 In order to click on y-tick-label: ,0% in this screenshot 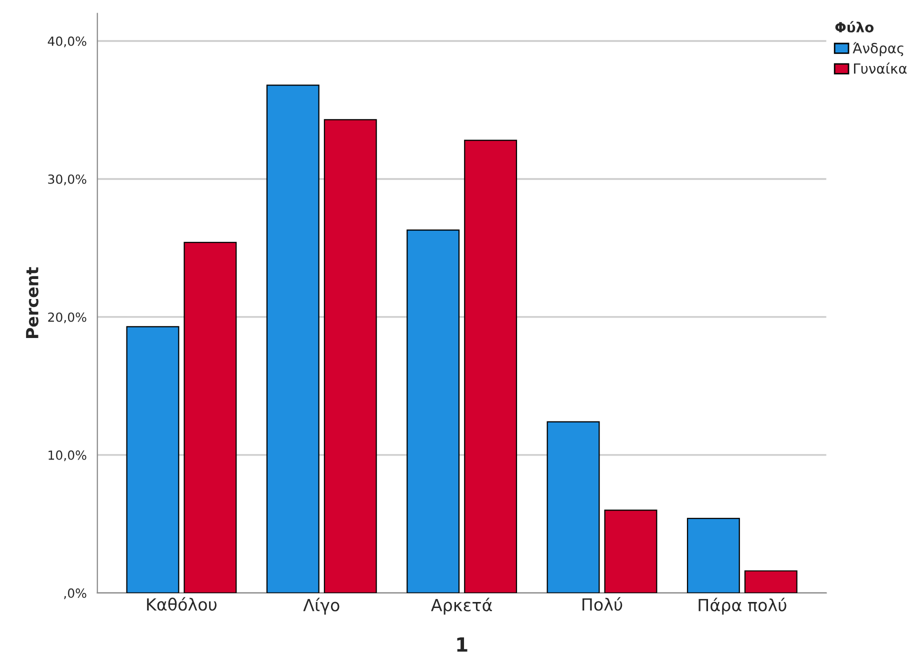, I will do `click(75, 594)`.